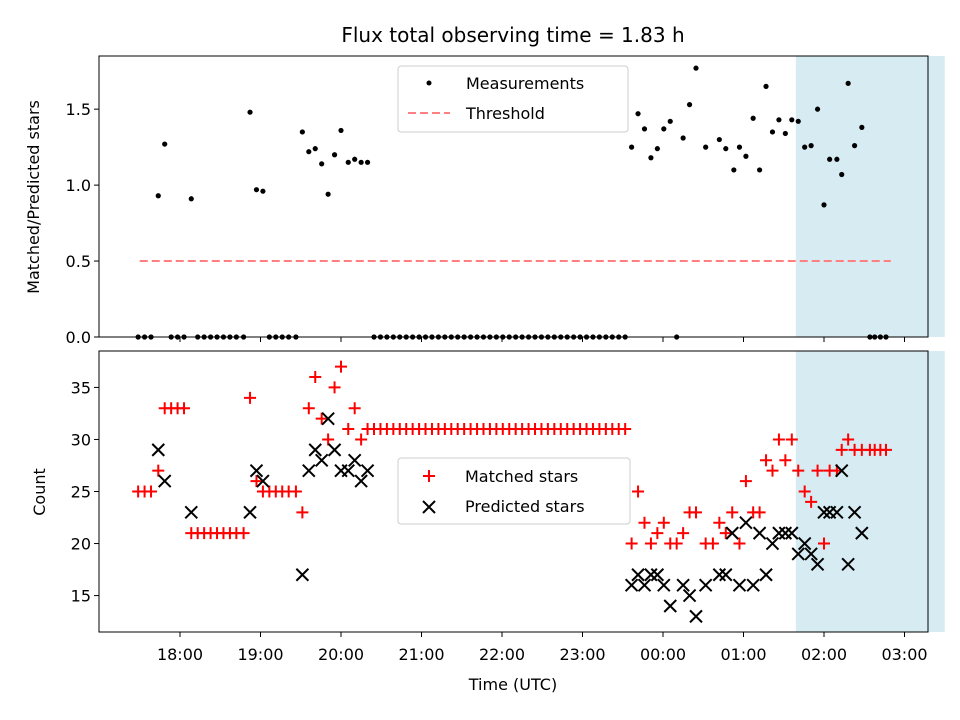 This screenshot has height=720, width=960. Describe the element at coordinates (78, 185) in the screenshot. I see `y-tick-label: 1.0` at that location.